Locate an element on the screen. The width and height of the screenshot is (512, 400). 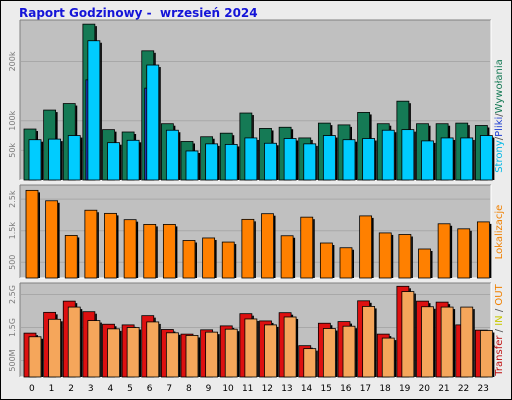
transfer-in-out-label-part: IN is located at coordinates (499, 320).